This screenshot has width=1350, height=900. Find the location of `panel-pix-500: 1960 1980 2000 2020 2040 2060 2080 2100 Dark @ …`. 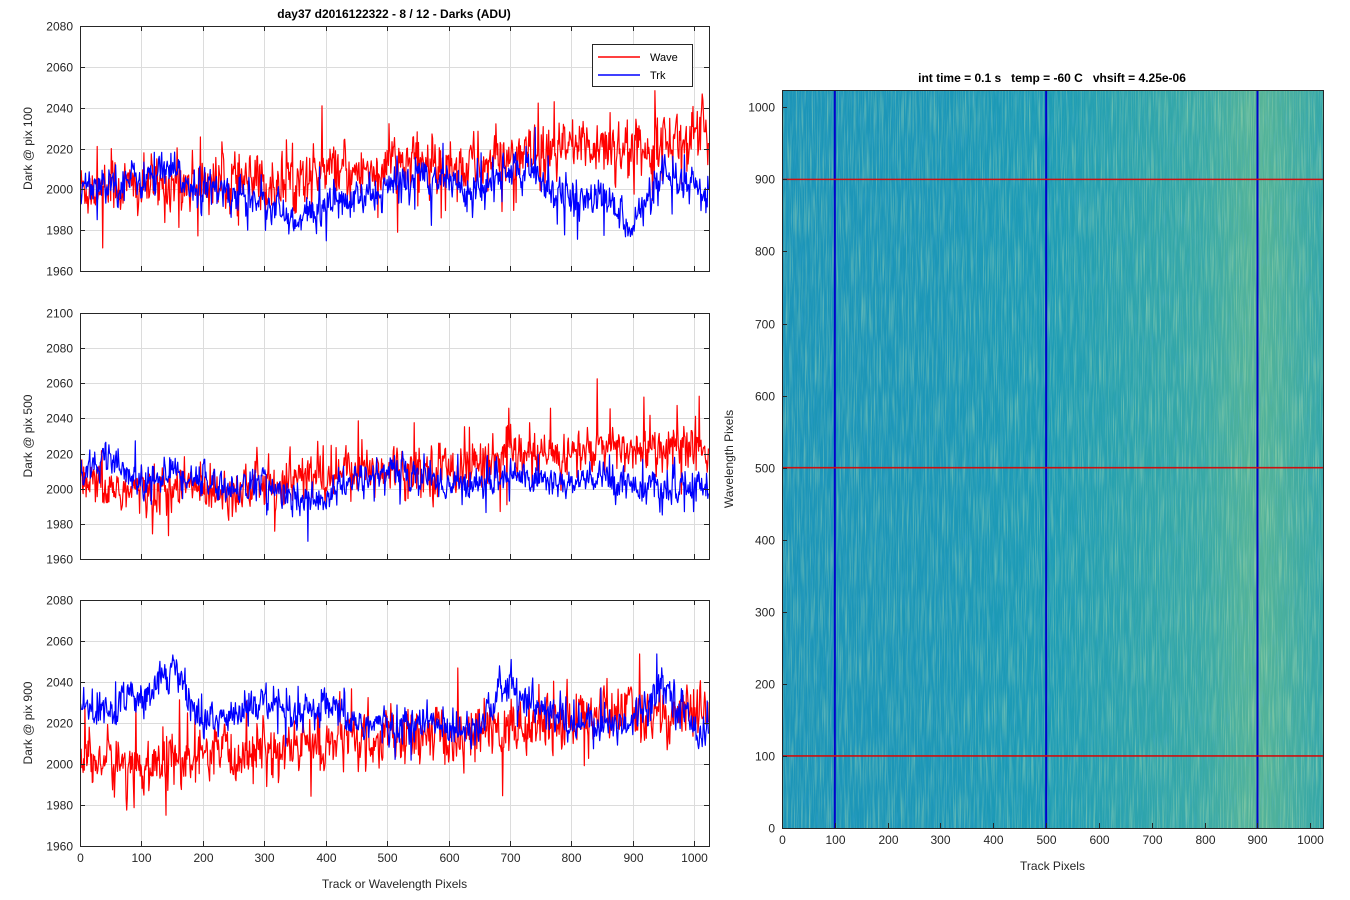

panel-pix-500: 1960 1980 2000 2020 2040 2060 2080 2100 Dark @ … is located at coordinates (365, 437).